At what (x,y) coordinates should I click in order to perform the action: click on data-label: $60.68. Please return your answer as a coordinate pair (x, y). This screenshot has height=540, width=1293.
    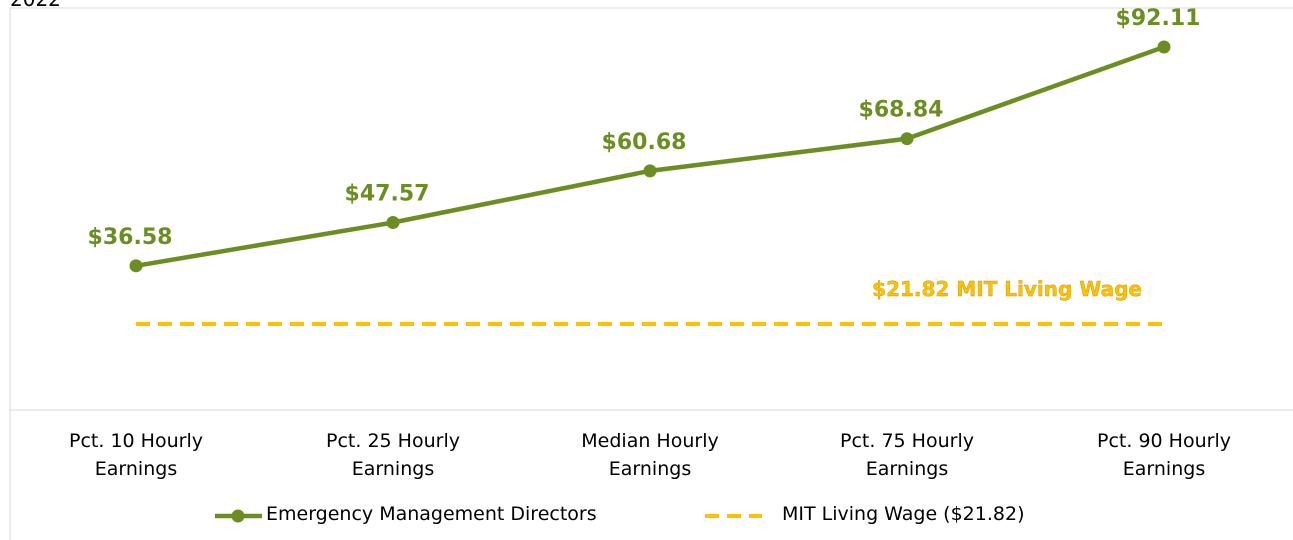
    Looking at the image, I should click on (644, 142).